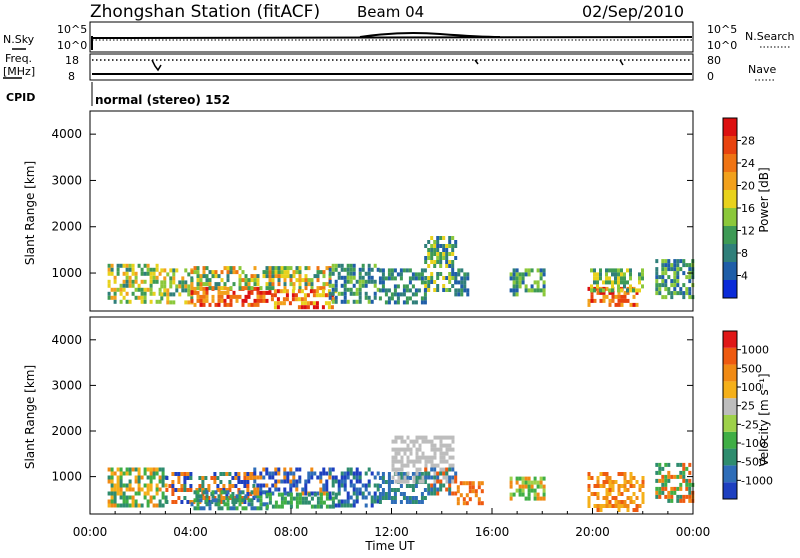 The height and width of the screenshot is (558, 800). What do you see at coordinates (764, 199) in the screenshot?
I see `power-colorbar-label: Power [dB]` at bounding box center [764, 199].